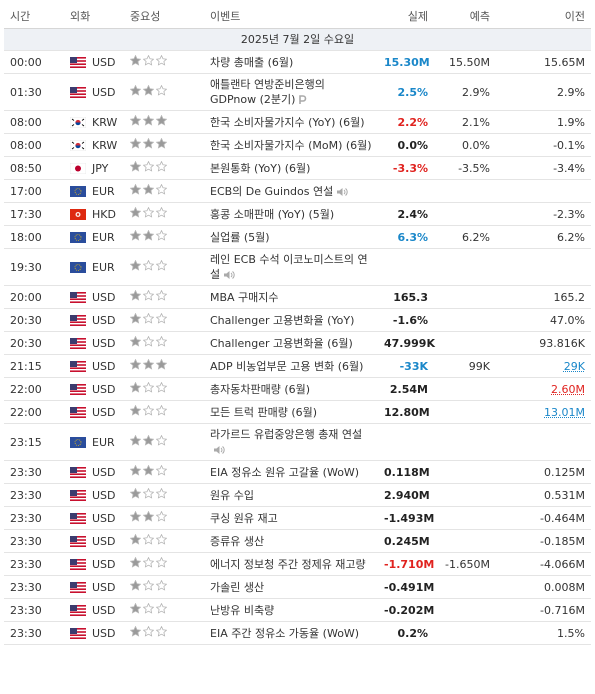 The image size is (595, 694). I want to click on time: 23:15, so click(34, 442).